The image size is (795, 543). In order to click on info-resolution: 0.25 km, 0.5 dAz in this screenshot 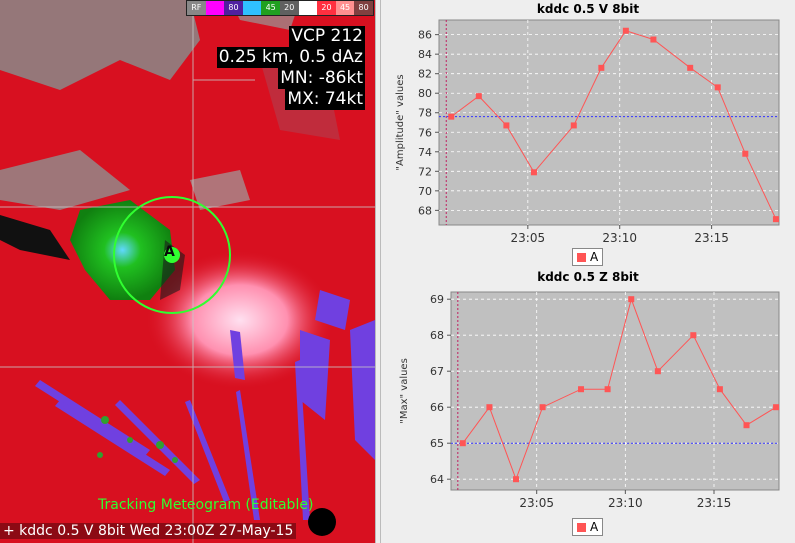, I will do `click(290, 57)`.